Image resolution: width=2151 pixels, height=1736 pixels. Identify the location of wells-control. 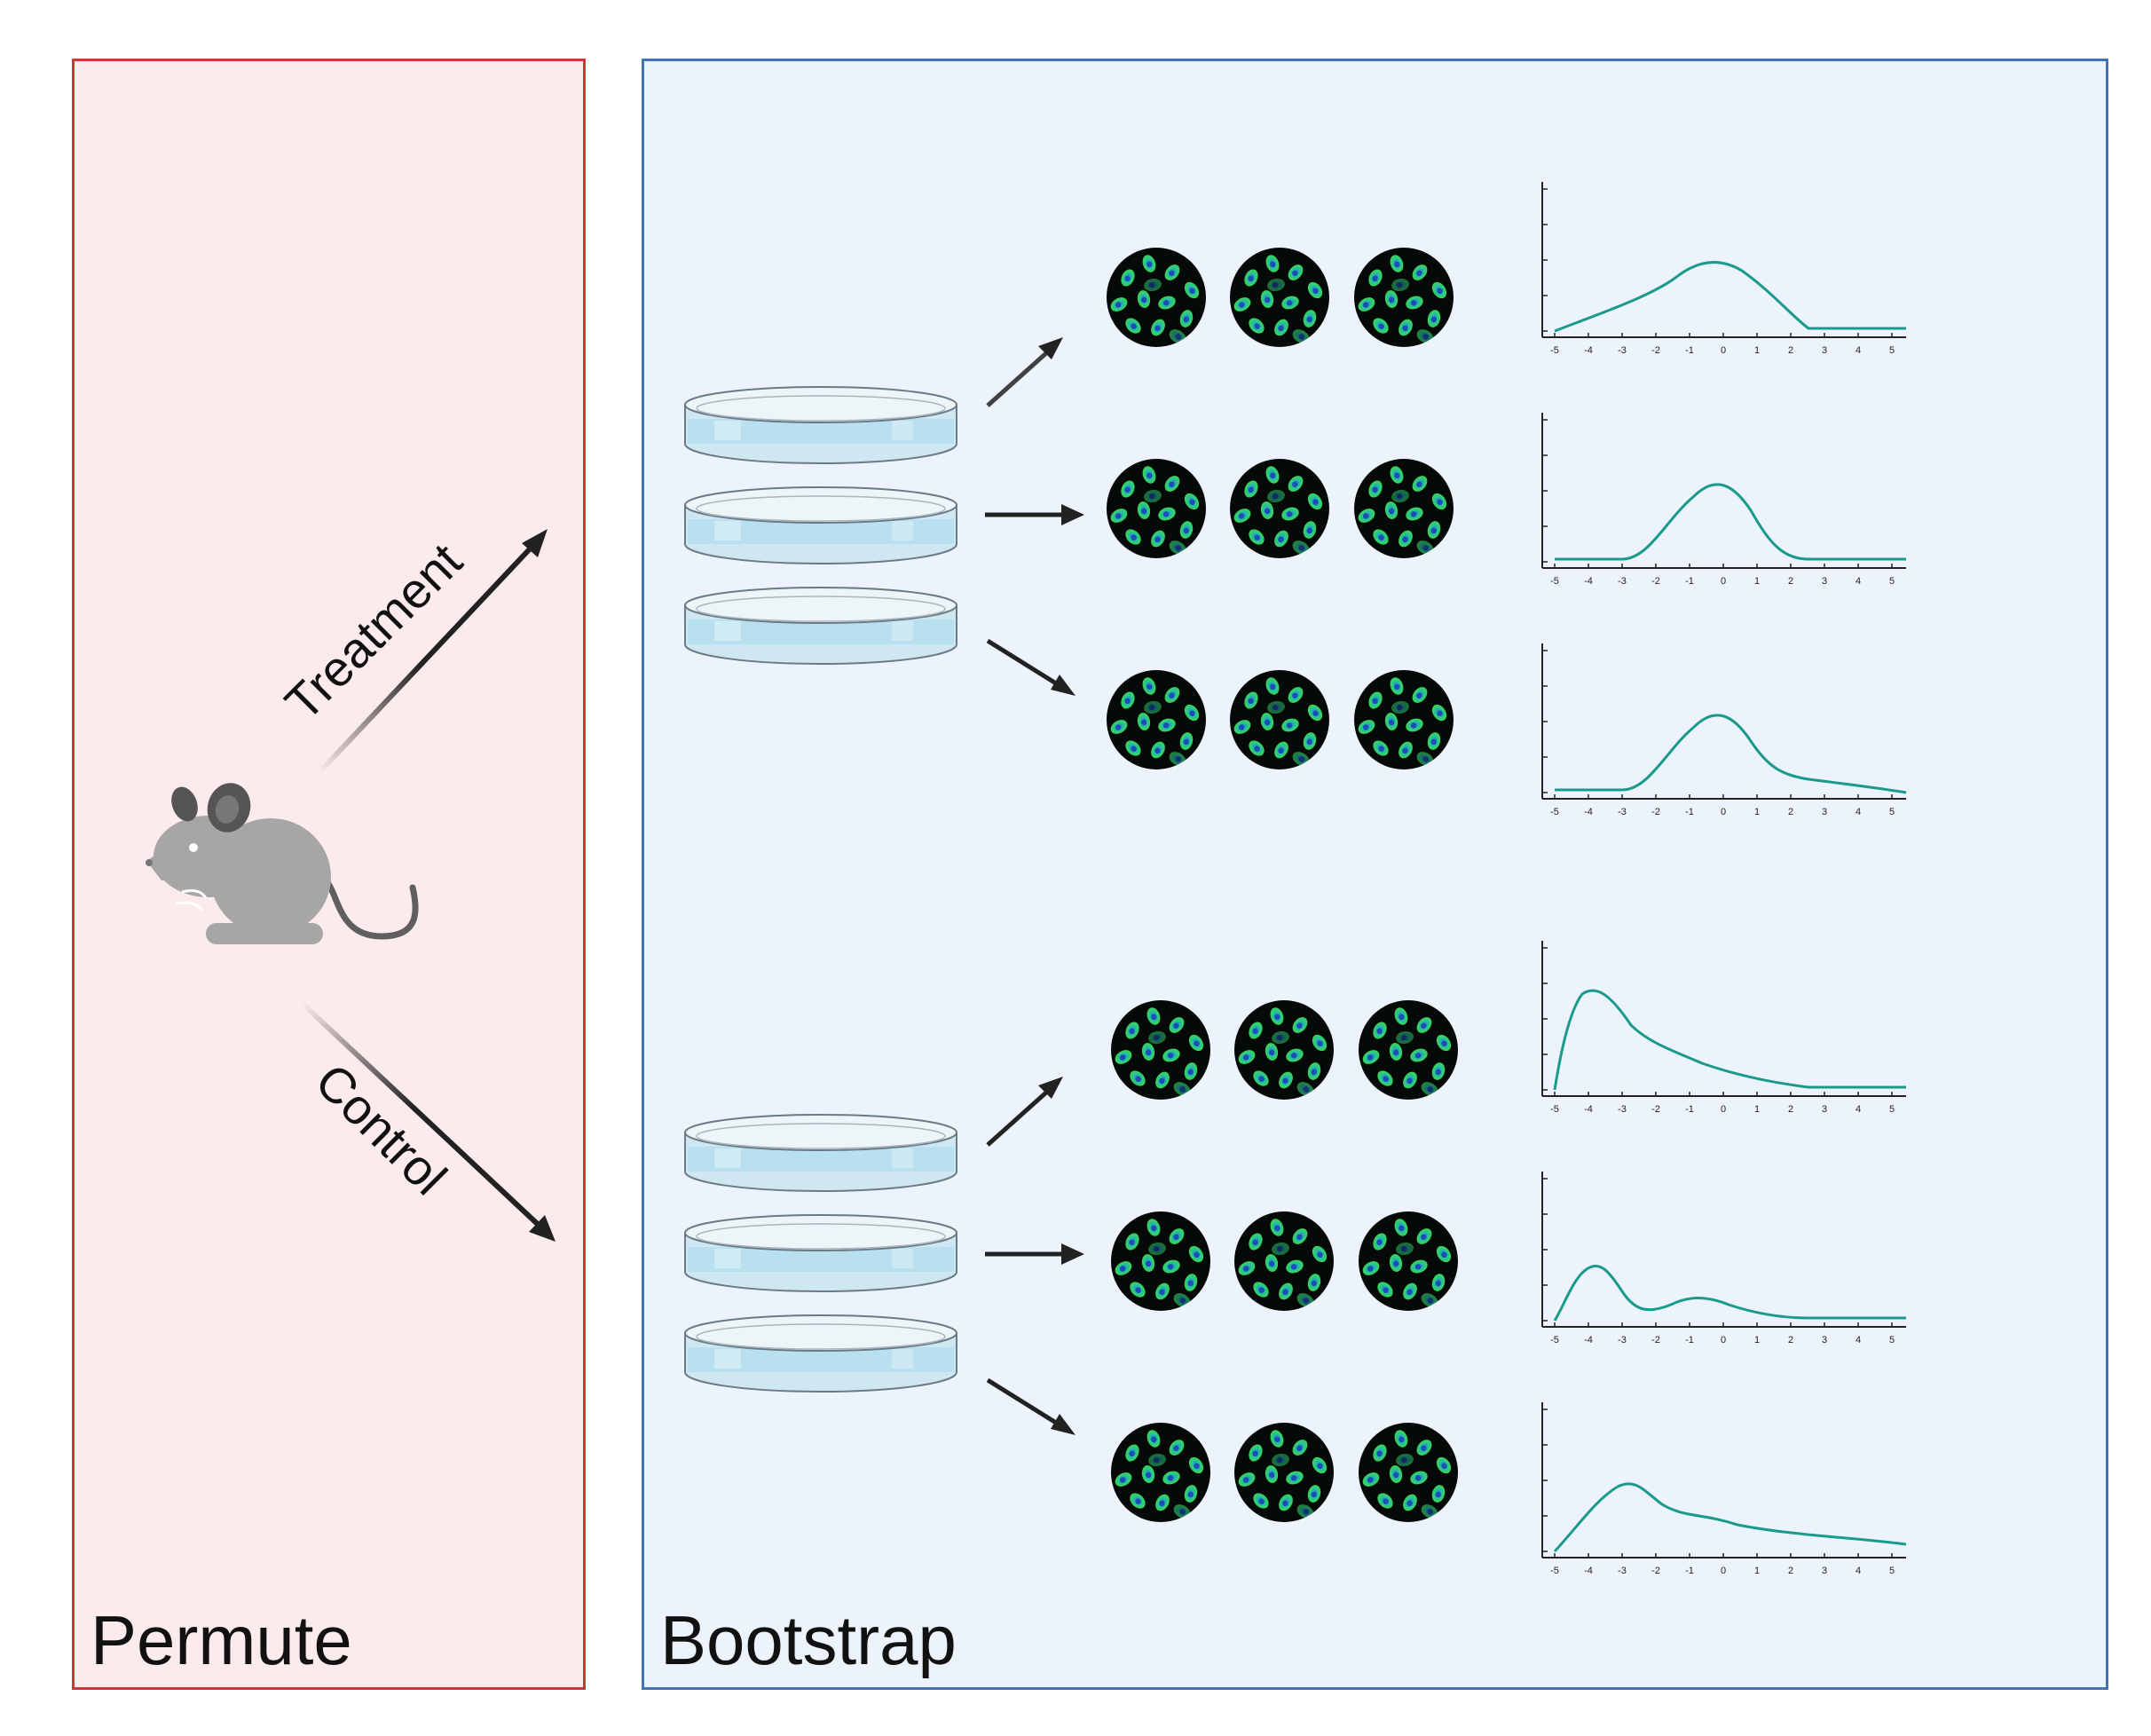
(1284, 1261).